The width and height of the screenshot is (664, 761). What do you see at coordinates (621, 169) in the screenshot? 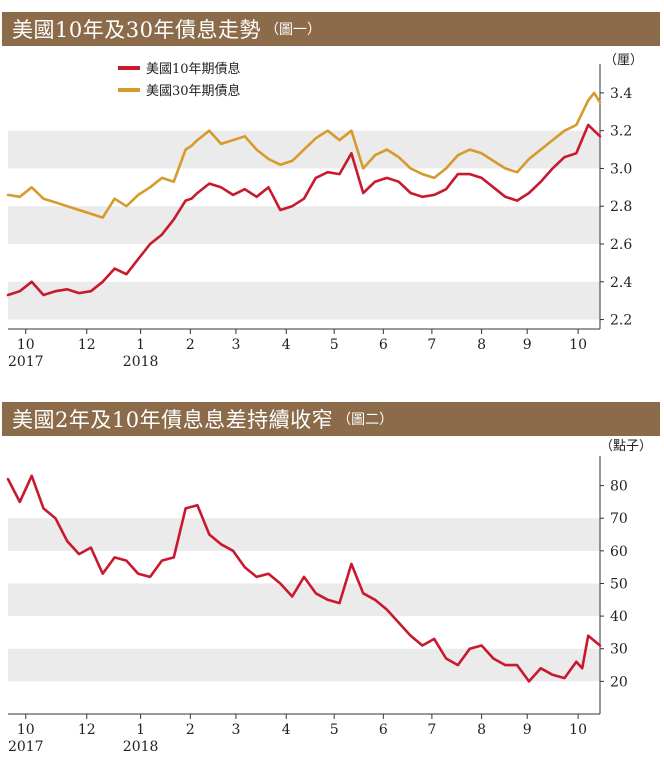
I see `y-tick-label: 3.0` at bounding box center [621, 169].